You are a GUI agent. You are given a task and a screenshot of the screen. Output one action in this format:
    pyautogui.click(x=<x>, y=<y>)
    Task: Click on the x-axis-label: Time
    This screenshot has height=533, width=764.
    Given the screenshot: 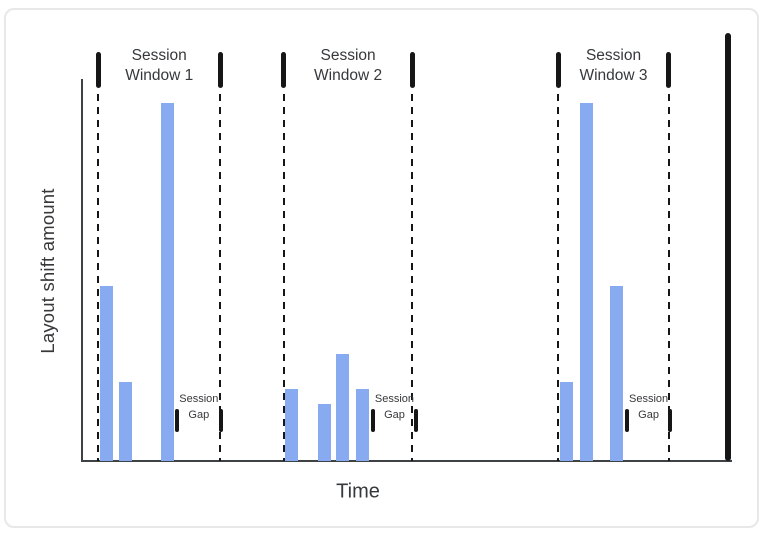 What is the action you would take?
    pyautogui.click(x=358, y=491)
    